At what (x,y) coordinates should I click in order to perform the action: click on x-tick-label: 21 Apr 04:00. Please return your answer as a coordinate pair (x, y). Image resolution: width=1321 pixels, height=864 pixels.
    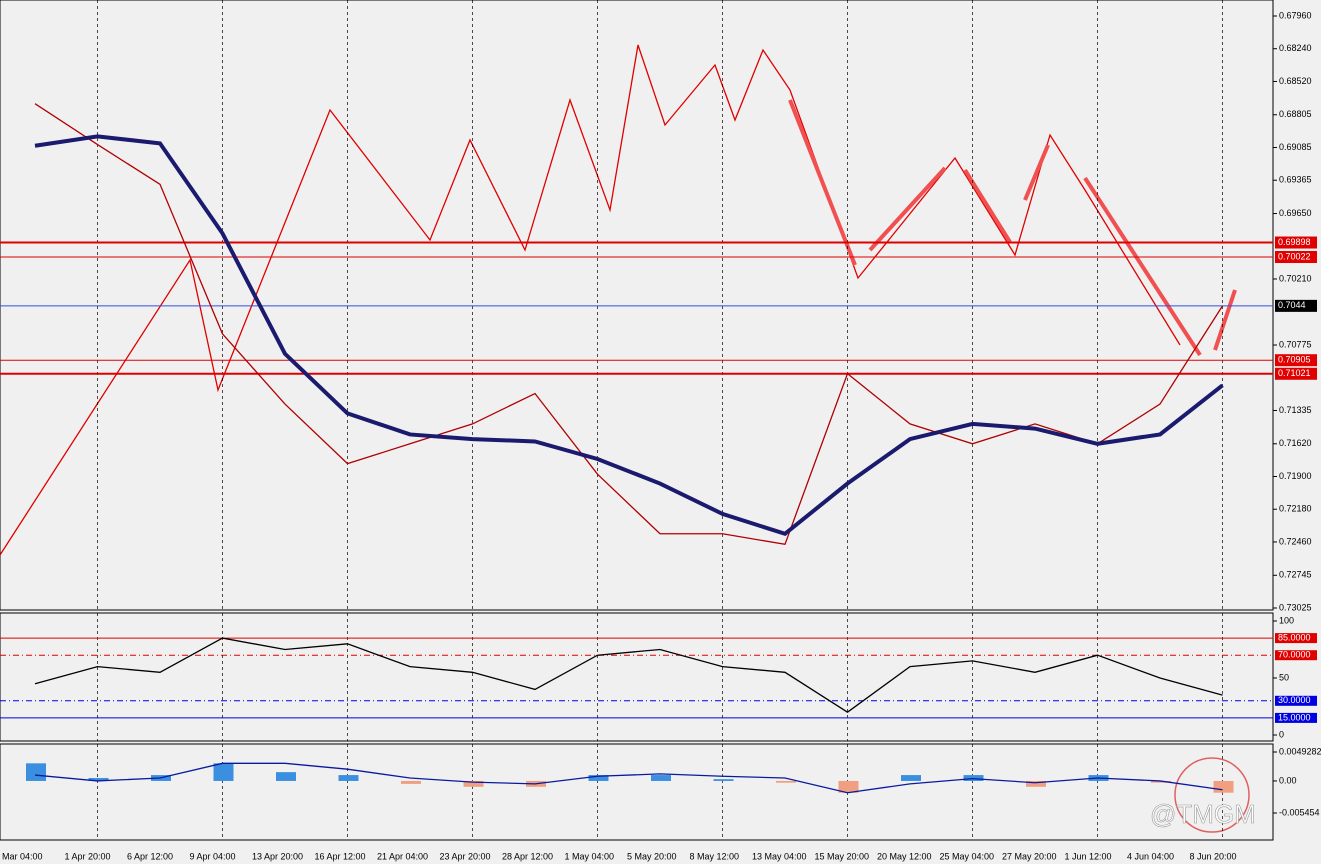
    Looking at the image, I should click on (402, 856).